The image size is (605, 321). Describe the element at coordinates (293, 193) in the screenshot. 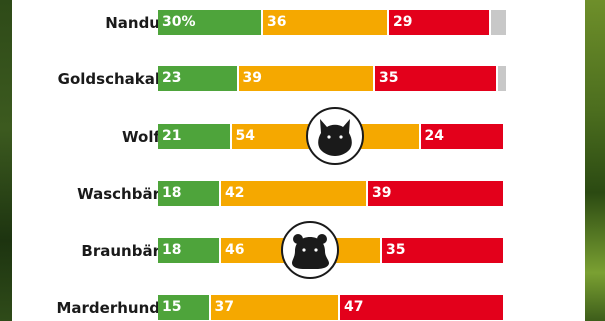

I see `bar-segment-waschbaer-1: 42` at that location.